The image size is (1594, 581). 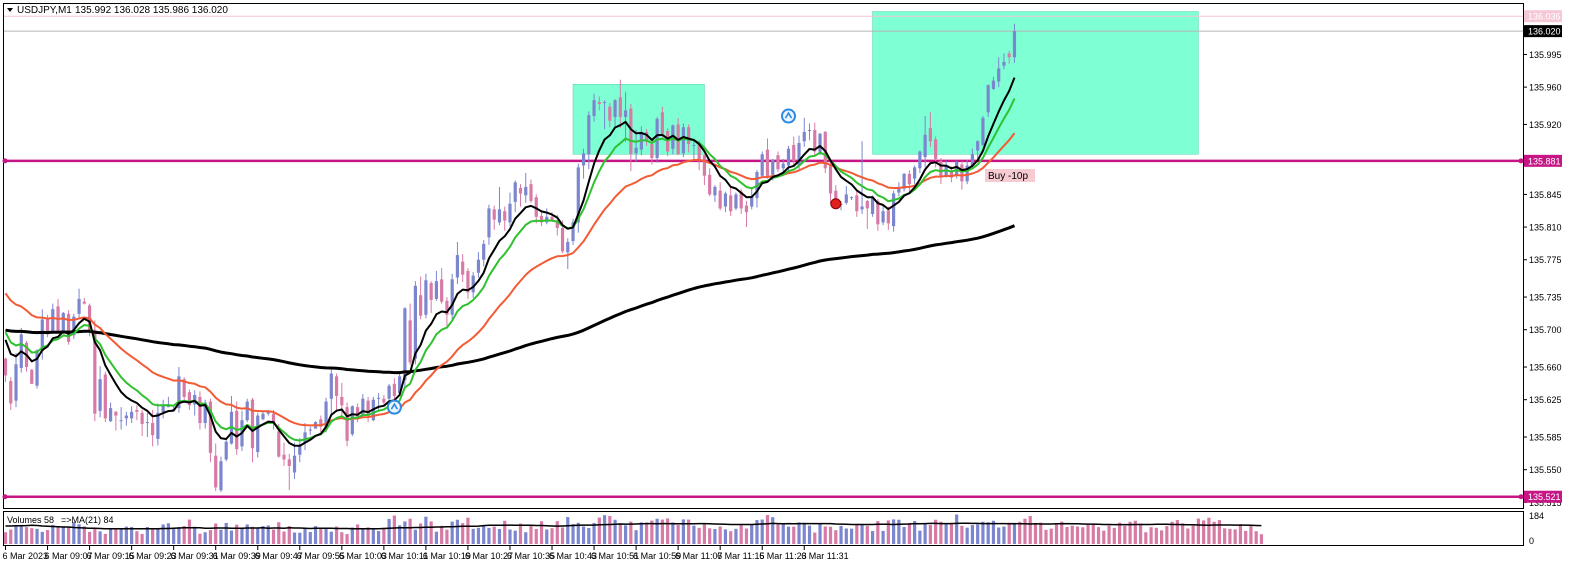 What do you see at coordinates (1010, 175) in the screenshot?
I see `trade-label-box` at bounding box center [1010, 175].